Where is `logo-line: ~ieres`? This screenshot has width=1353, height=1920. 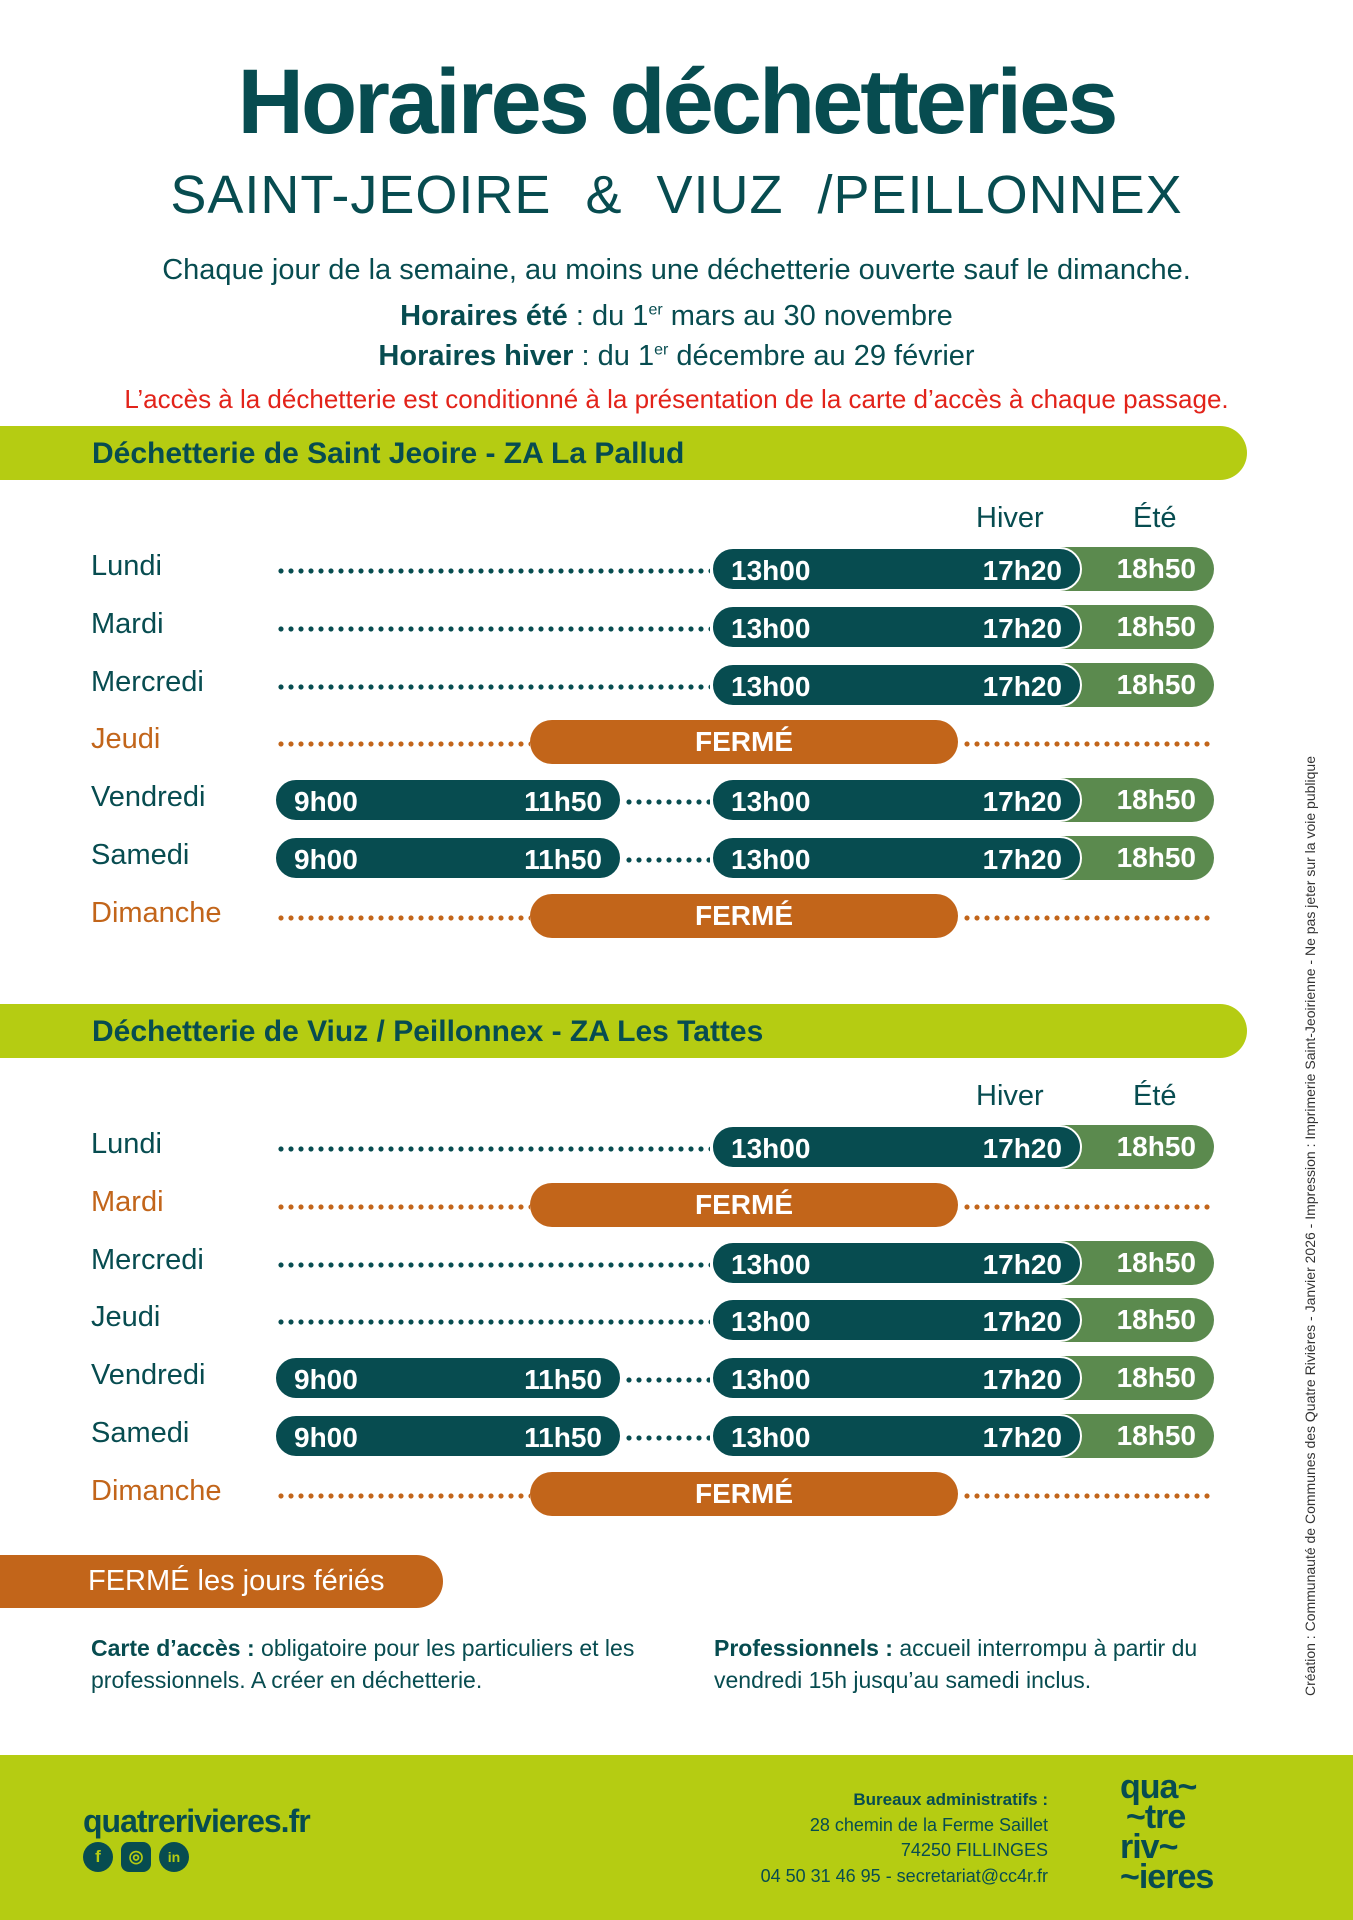 logo-line: ~ieres is located at coordinates (1167, 1877).